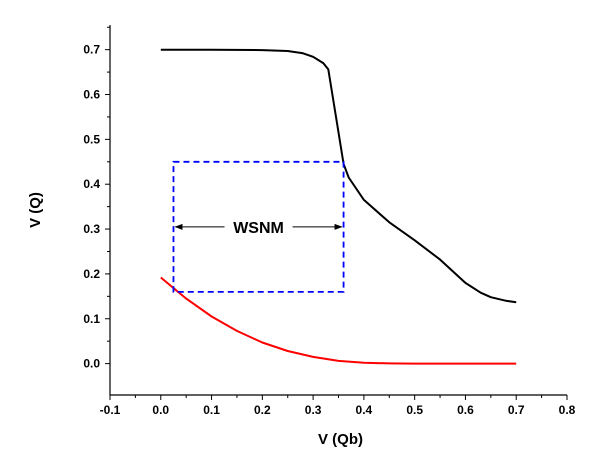  What do you see at coordinates (465, 410) in the screenshot?
I see `x-tick-label: 0.6` at bounding box center [465, 410].